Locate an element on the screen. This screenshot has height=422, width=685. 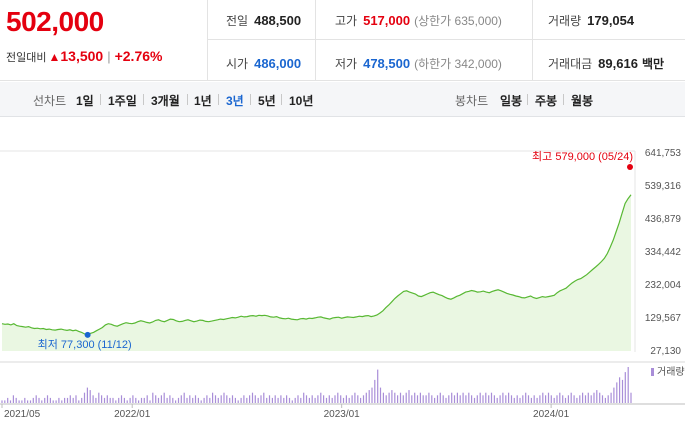
period-5y-button: 5년 is located at coordinates (267, 101).